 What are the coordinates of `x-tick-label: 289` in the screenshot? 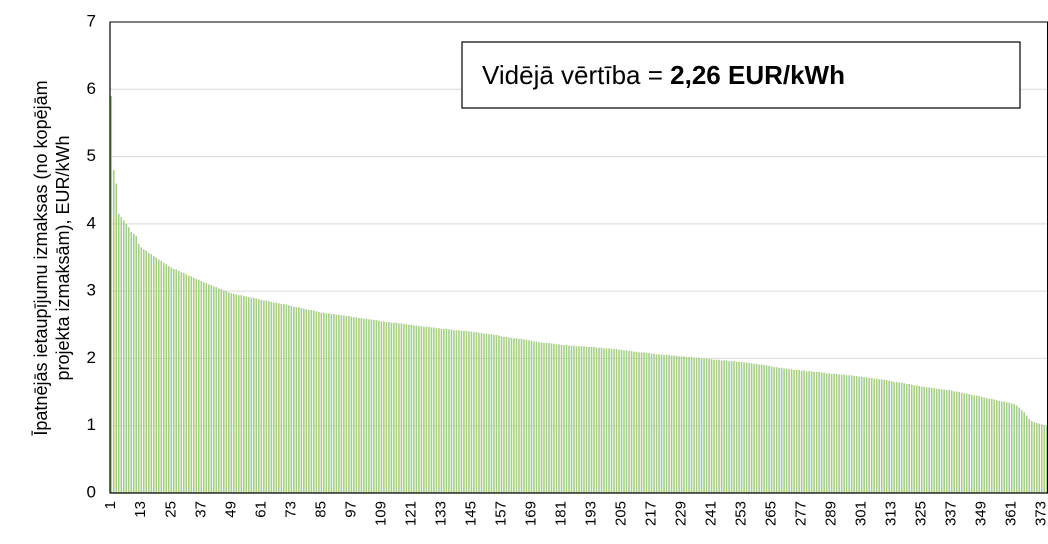 It's located at (831, 513).